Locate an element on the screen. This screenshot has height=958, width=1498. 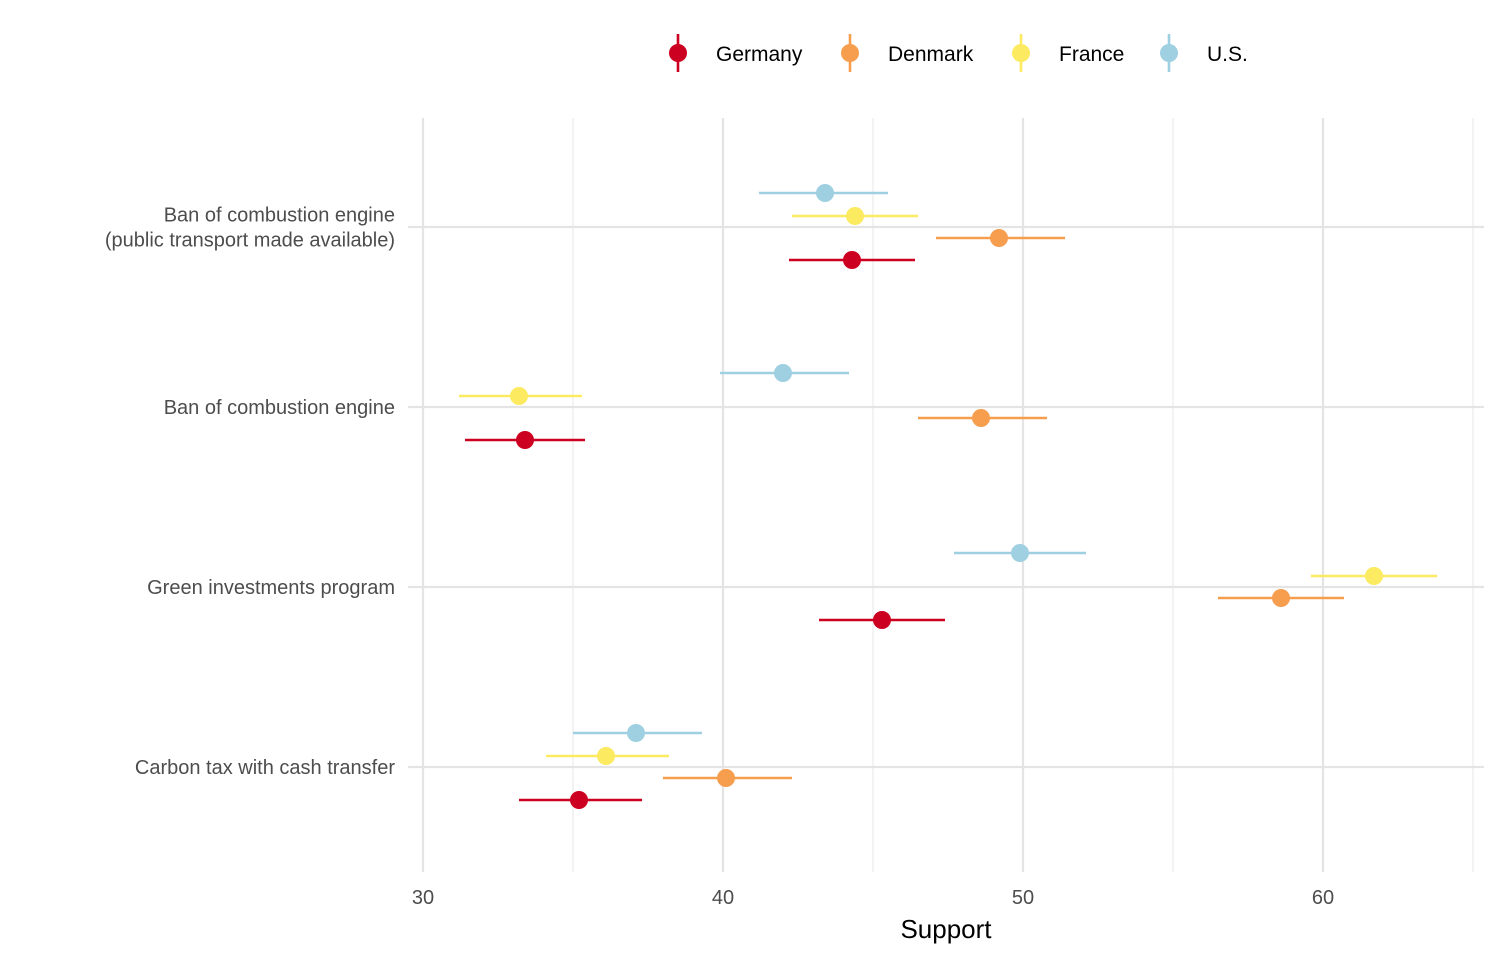
x-axis-title: Support is located at coordinates (946, 929).